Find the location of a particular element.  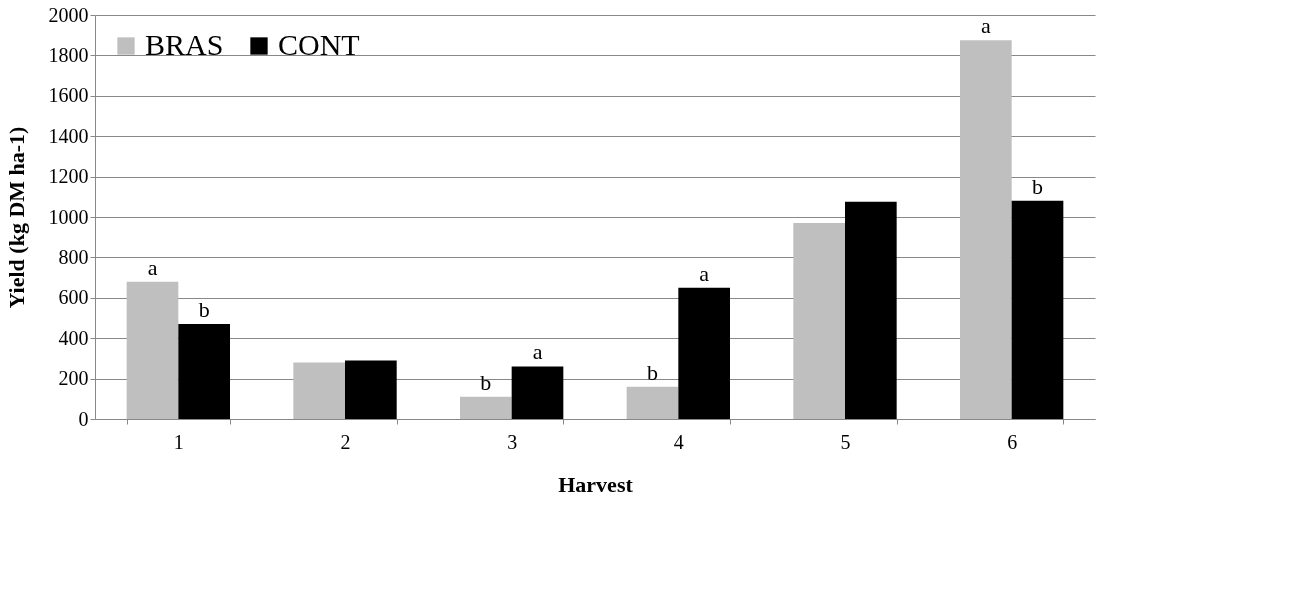

y-tick-label: 800 is located at coordinates (73, 256).